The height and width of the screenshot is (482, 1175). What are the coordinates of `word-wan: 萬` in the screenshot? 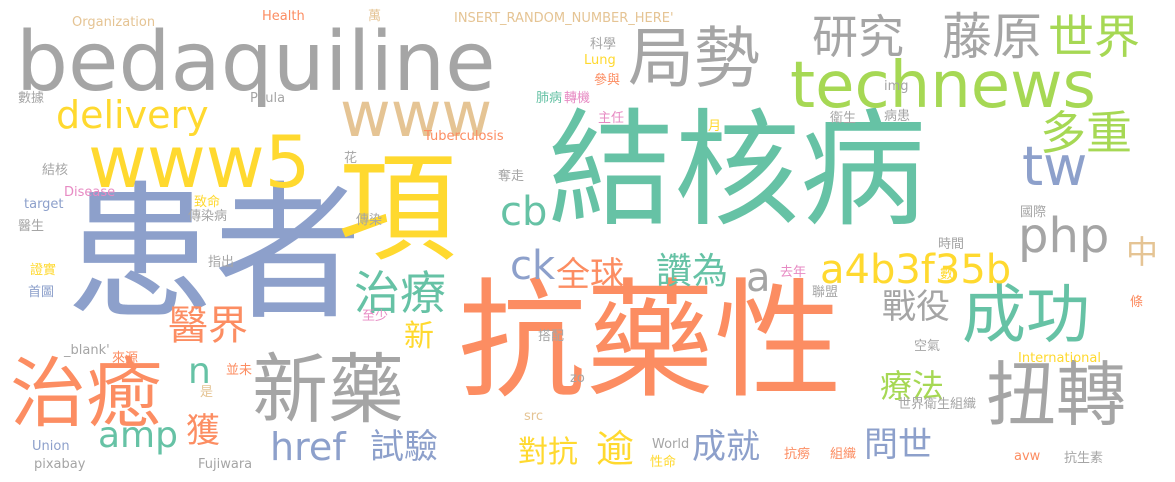 It's located at (375, 16).